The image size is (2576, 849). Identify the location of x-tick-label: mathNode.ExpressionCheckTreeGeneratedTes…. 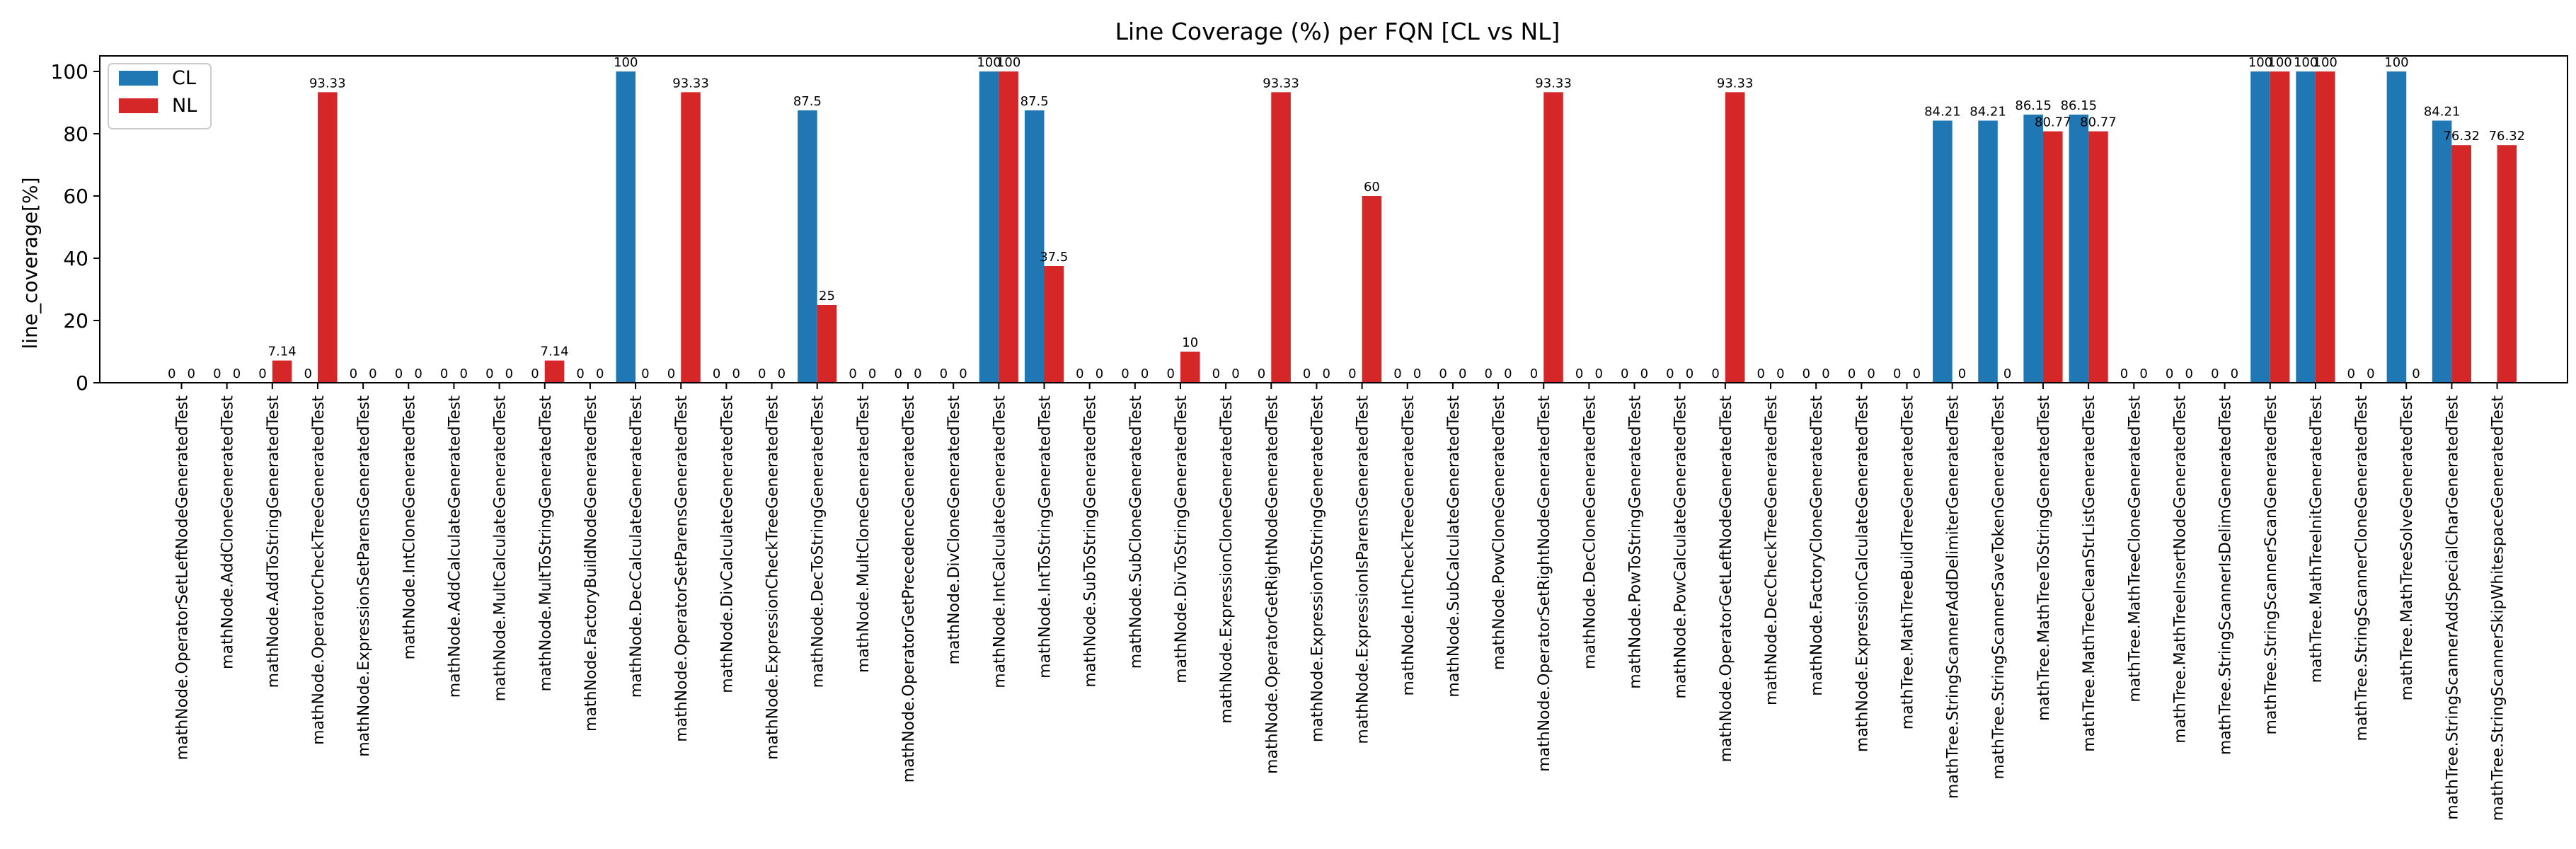
(773, 577).